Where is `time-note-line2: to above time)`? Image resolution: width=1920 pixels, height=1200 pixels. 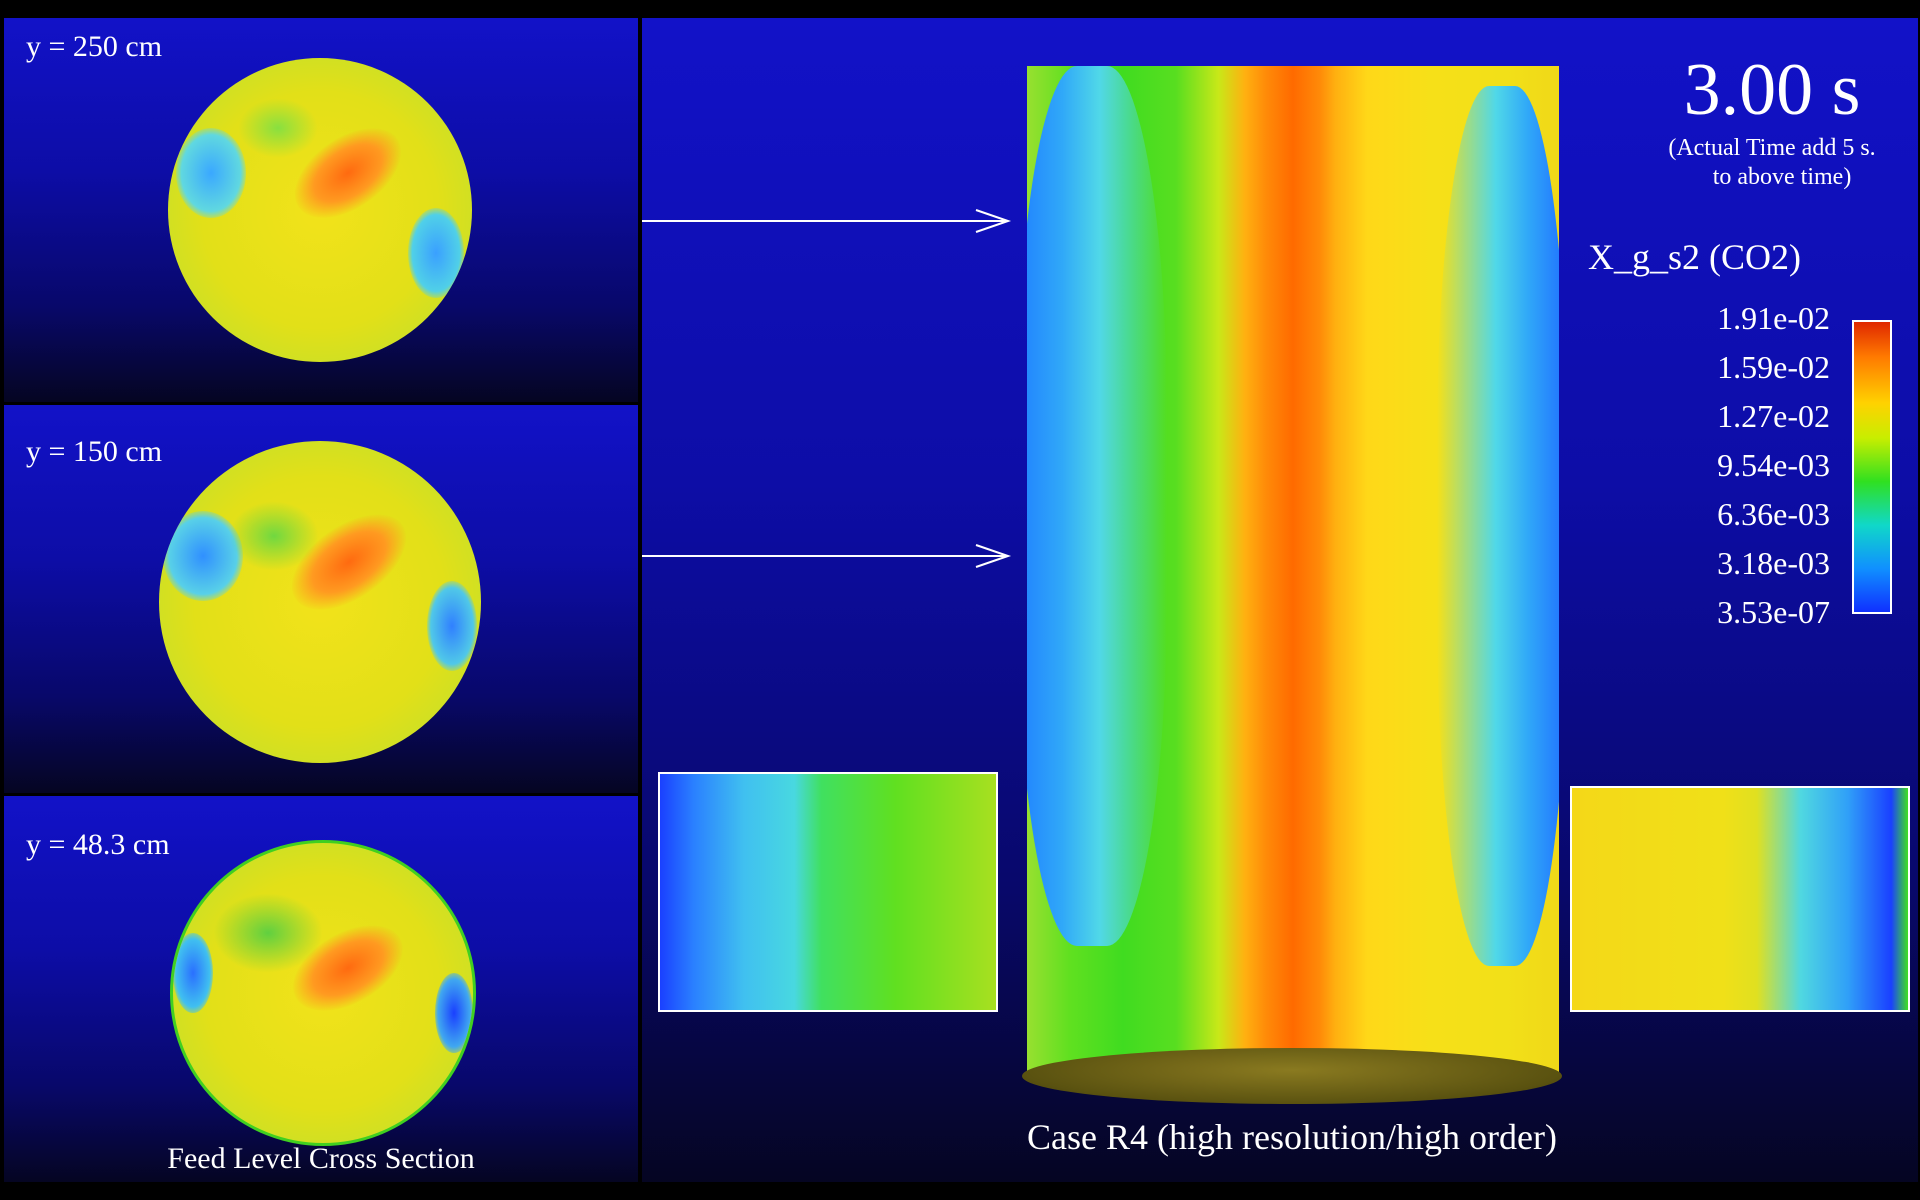 time-note-line2: to above time) is located at coordinates (1782, 177).